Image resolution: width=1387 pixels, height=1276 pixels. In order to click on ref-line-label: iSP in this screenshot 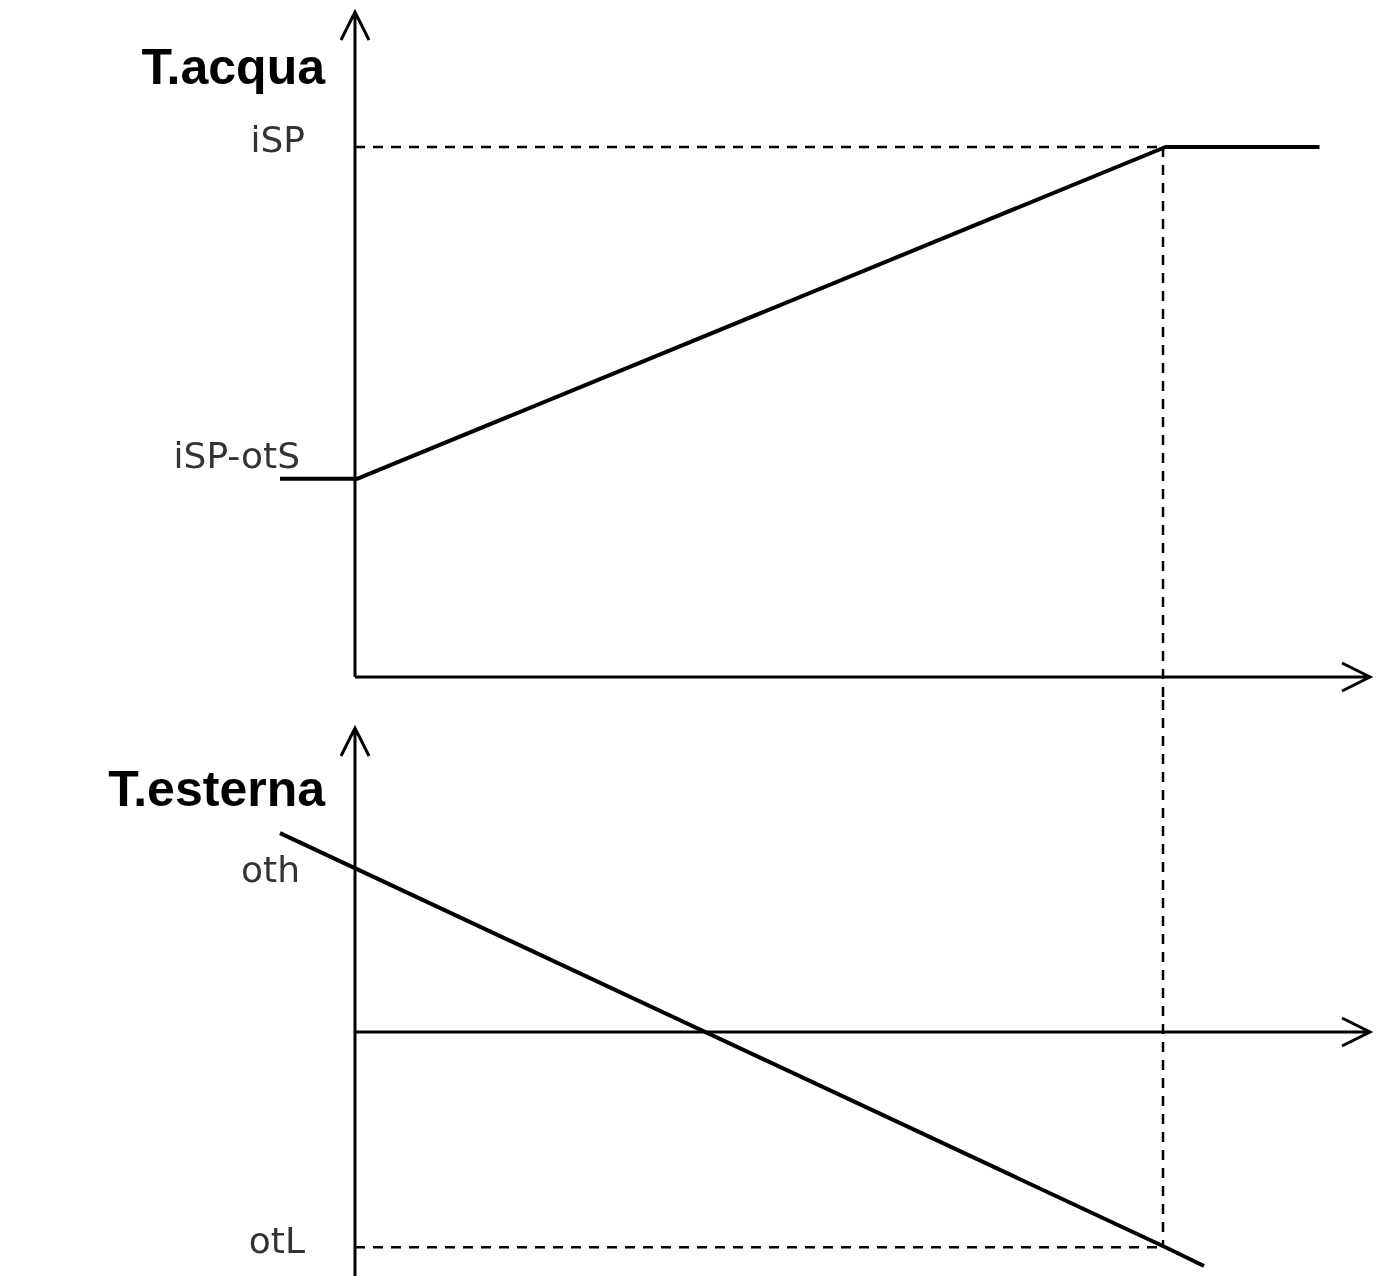, I will do `click(277, 140)`.